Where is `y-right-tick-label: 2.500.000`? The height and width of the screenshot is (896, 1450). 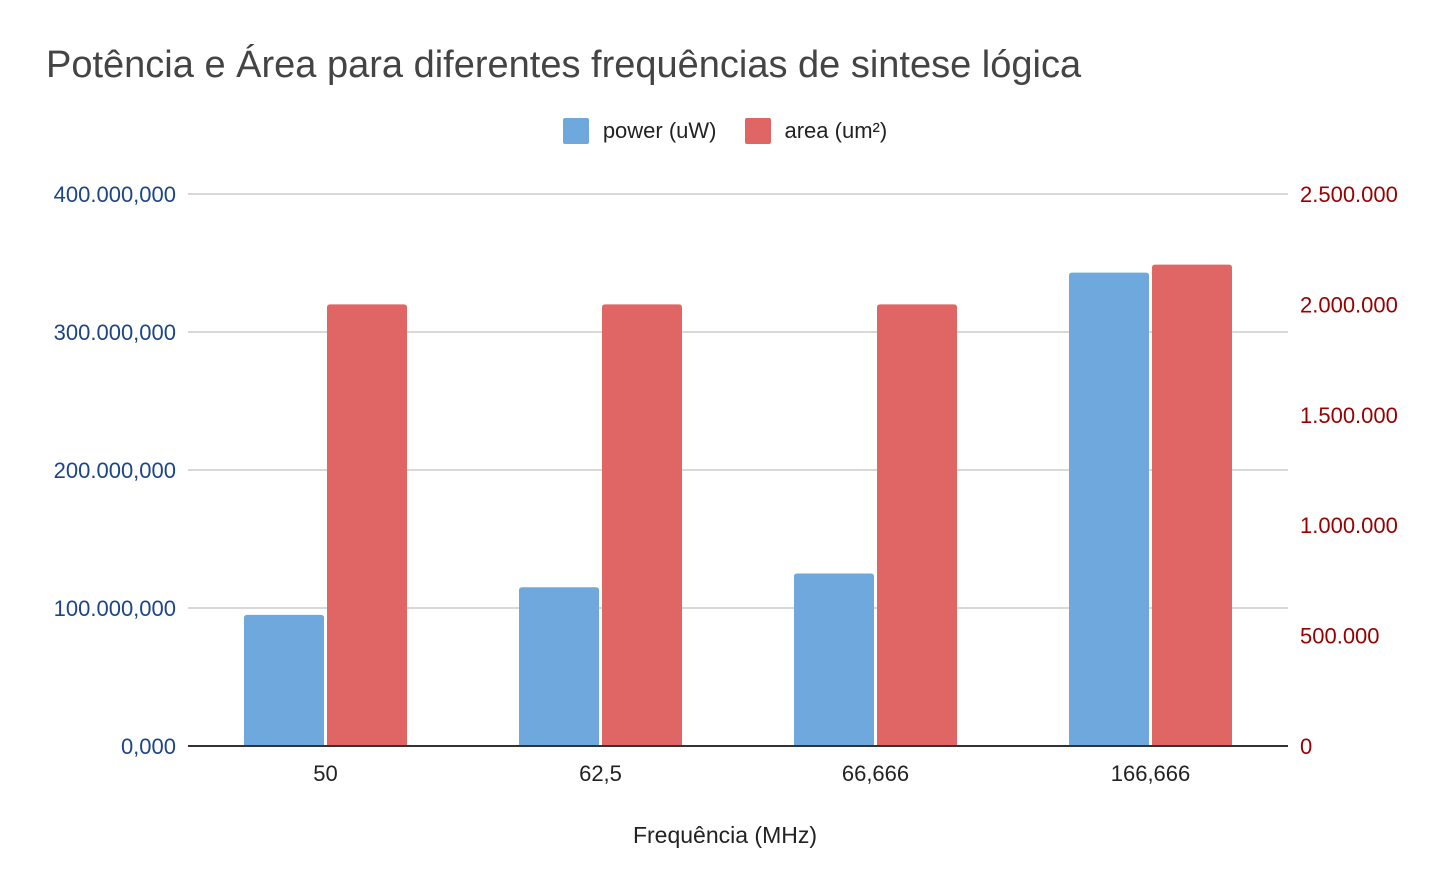
y-right-tick-label: 2.500.000 is located at coordinates (1349, 194).